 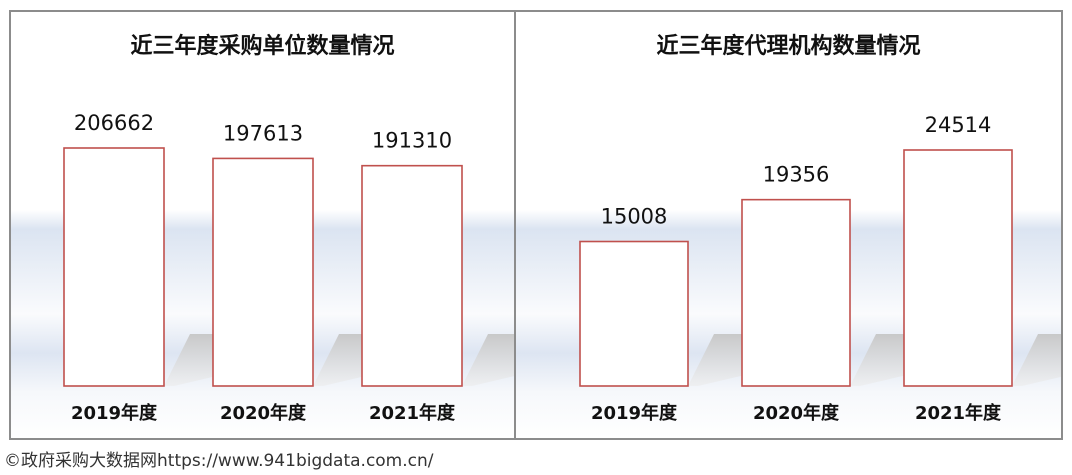 What do you see at coordinates (796, 175) in the screenshot?
I see `bar-value-label: 19356` at bounding box center [796, 175].